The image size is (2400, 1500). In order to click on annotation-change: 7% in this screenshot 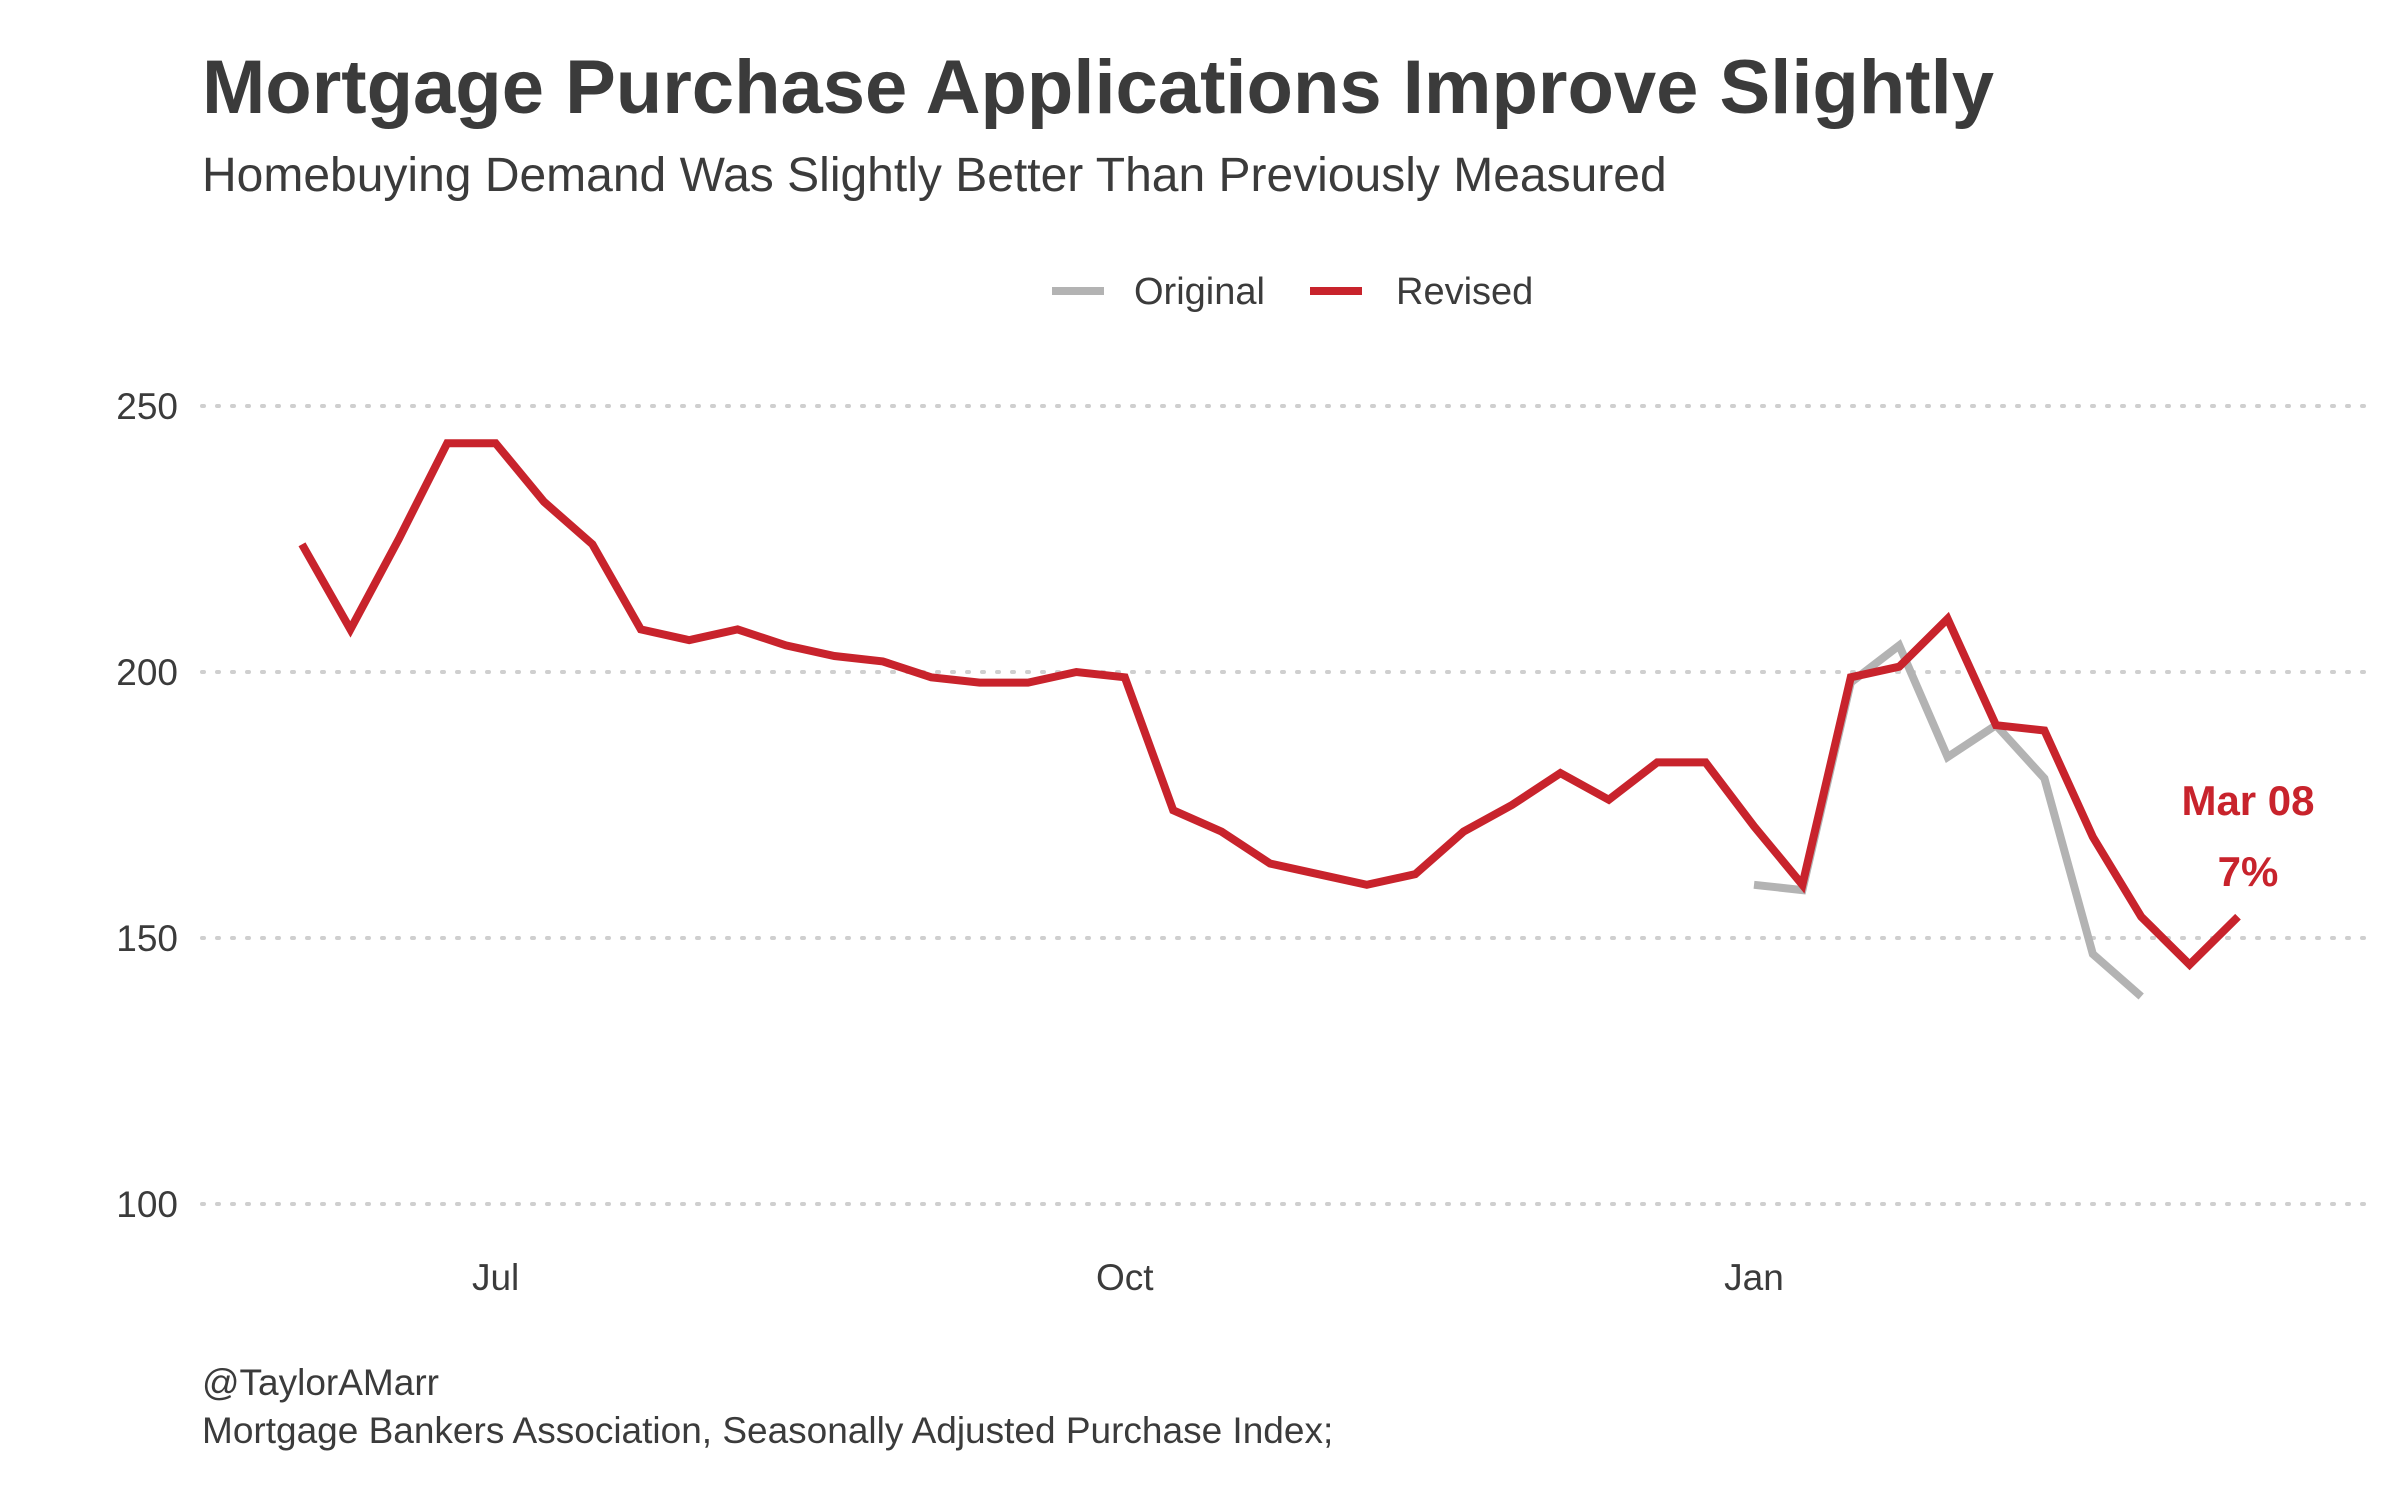, I will do `click(2248, 871)`.